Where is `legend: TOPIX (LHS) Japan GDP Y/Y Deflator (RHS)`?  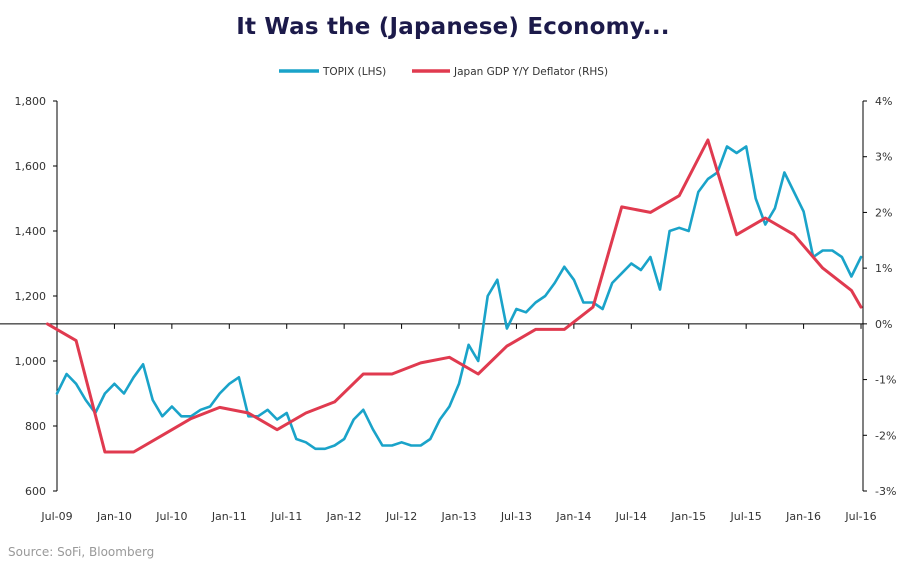
legend: TOPIX (LHS) Japan GDP Y/Y Deflator (RHS) is located at coordinates (443, 72).